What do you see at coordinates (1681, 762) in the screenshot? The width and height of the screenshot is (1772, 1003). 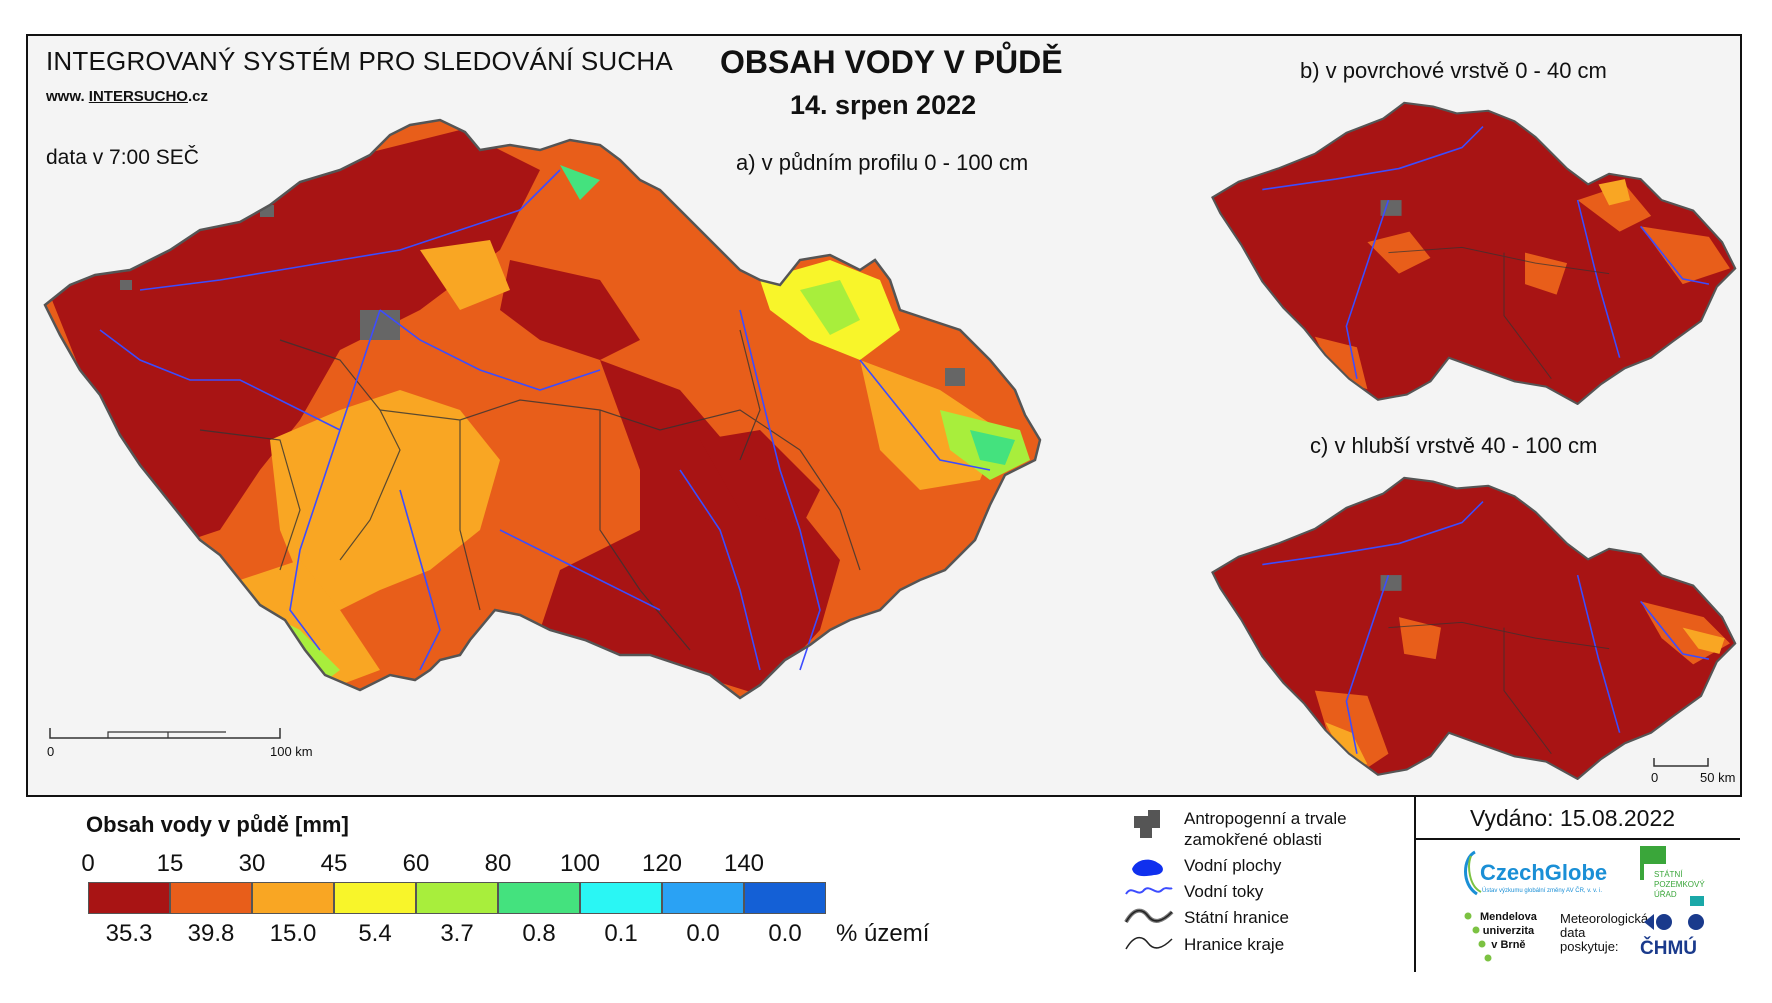 I see `scale-bar-small` at bounding box center [1681, 762].